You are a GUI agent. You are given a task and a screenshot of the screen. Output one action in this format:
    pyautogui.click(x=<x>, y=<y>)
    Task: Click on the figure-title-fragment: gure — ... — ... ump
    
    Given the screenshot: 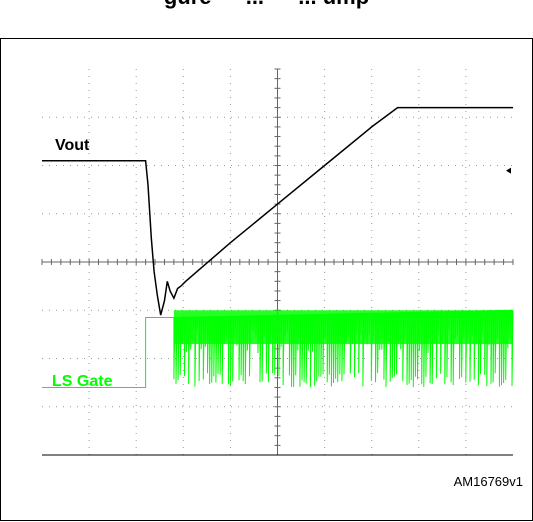 What is the action you would take?
    pyautogui.click(x=266, y=5)
    